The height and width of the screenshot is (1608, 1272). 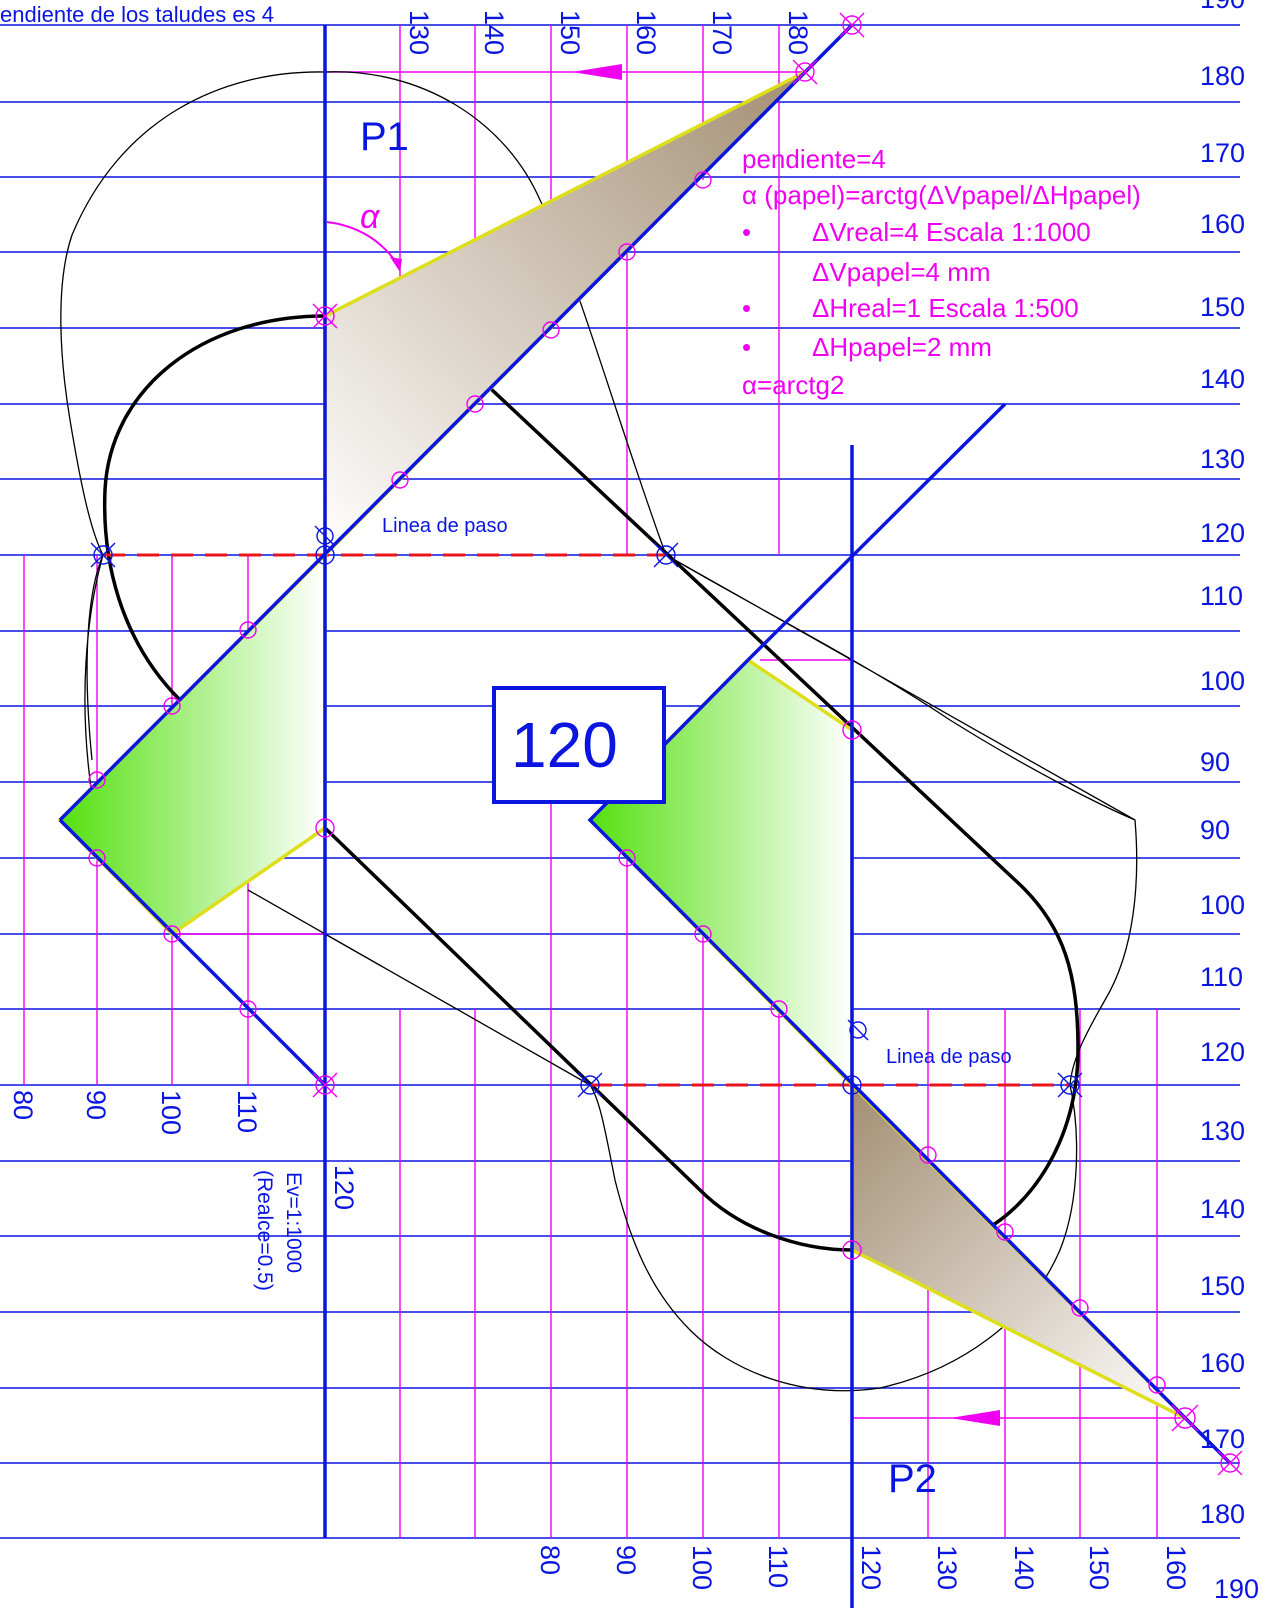 What do you see at coordinates (901, 272) in the screenshot?
I see `dv-paper-text: ΔVpapel=4 mm` at bounding box center [901, 272].